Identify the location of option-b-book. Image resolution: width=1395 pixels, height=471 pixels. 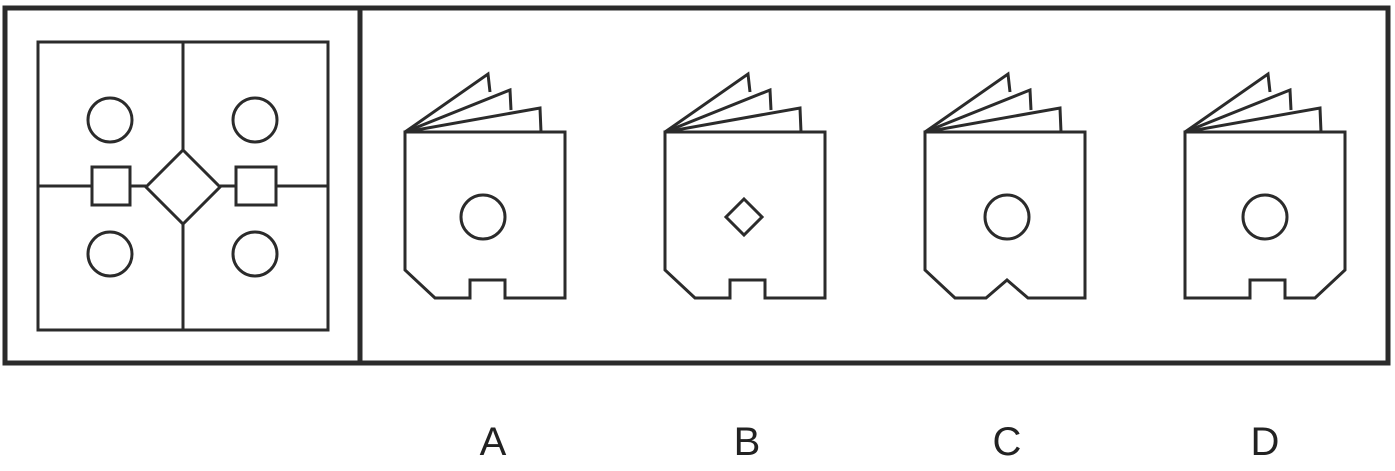
(745, 185).